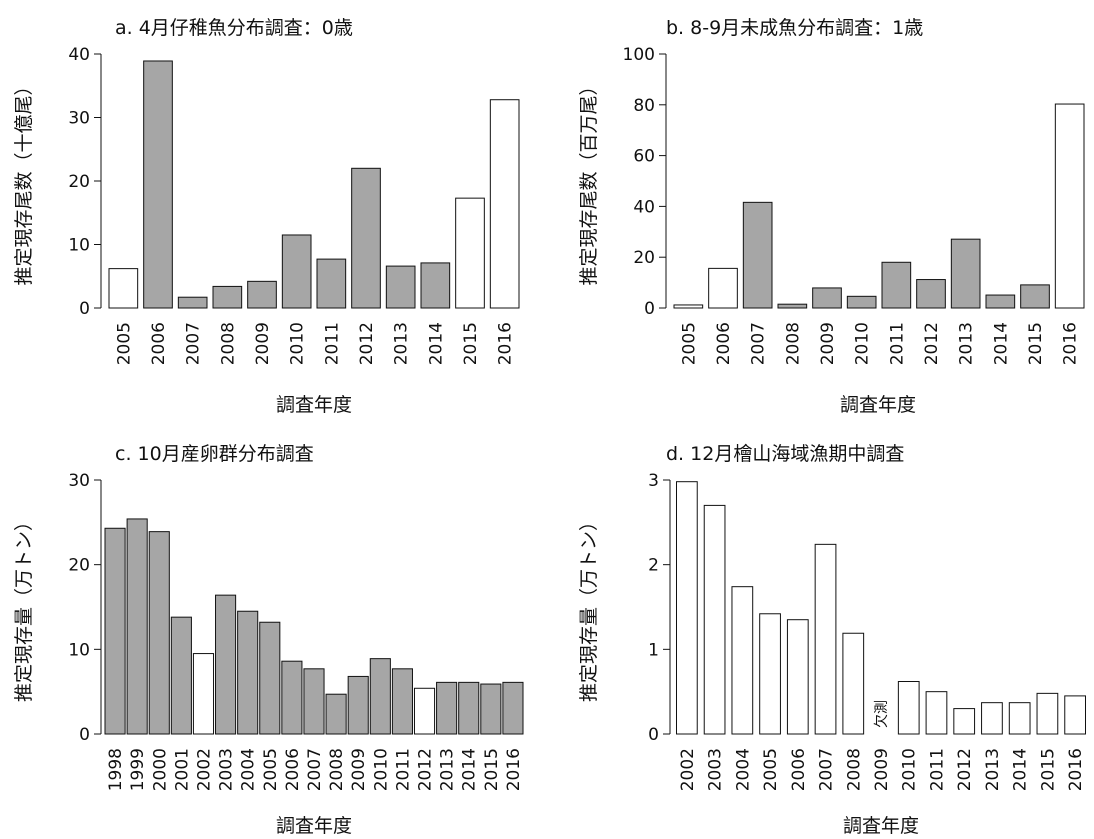  Describe the element at coordinates (137, 626) in the screenshot. I see `bar-1999` at that location.